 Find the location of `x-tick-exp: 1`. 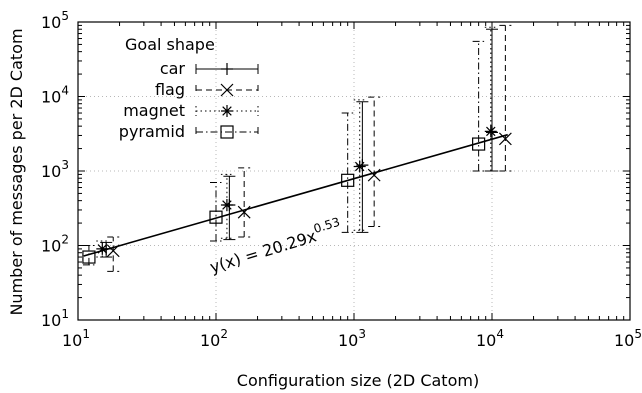

x-tick-exp: 1 is located at coordinates (86, 334).